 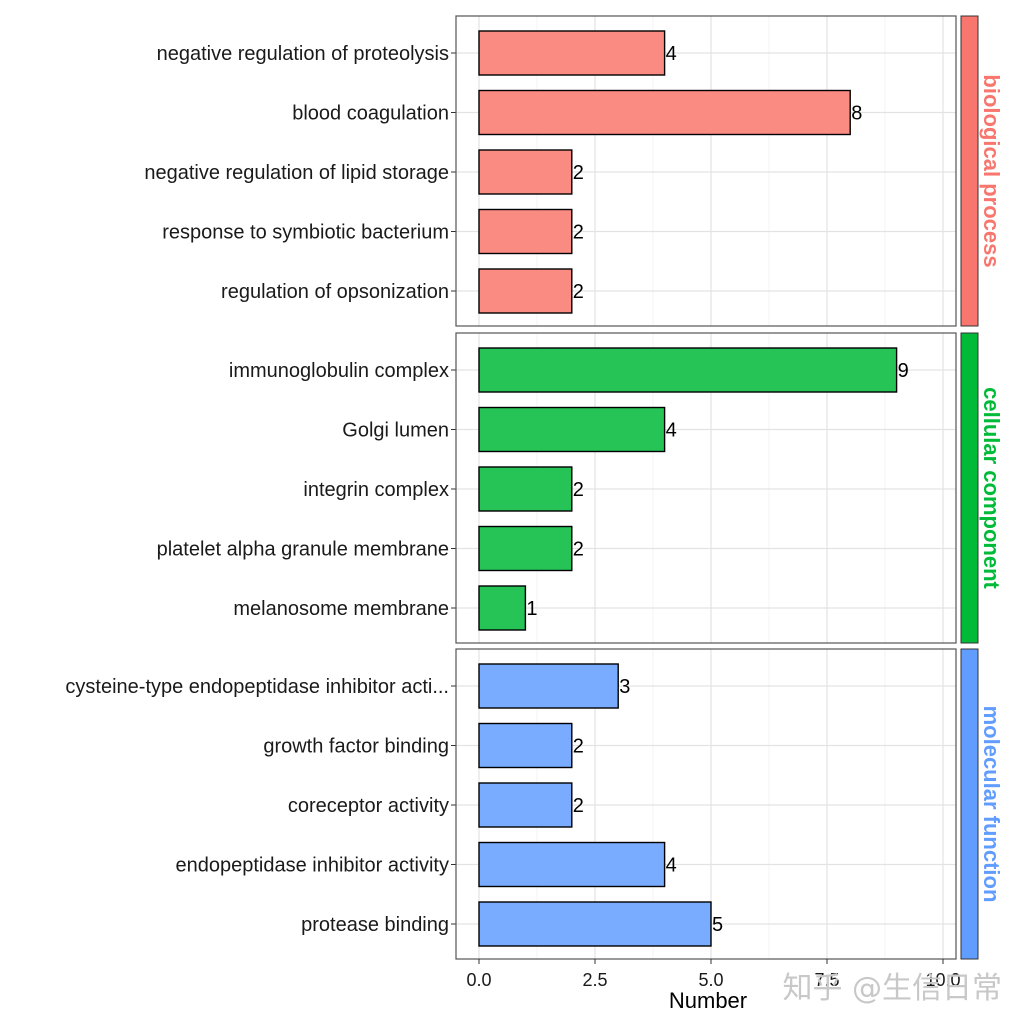 I want to click on x-tick-label: 10.0, so click(x=942, y=980).